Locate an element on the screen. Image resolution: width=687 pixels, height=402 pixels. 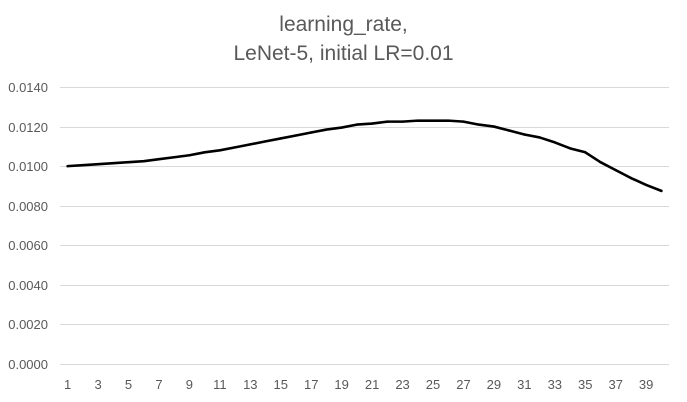
y-tick-label: 0.0120 is located at coordinates (28, 127).